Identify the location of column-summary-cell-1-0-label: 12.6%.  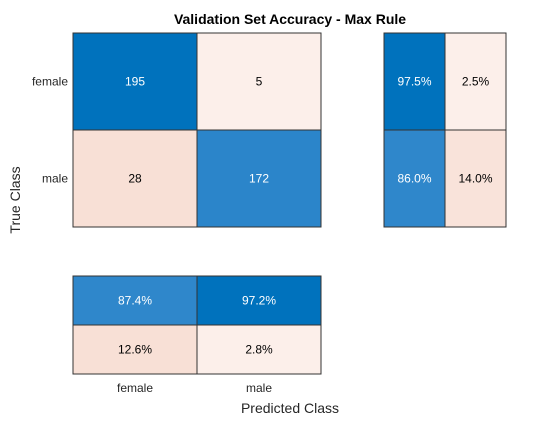
(135, 350).